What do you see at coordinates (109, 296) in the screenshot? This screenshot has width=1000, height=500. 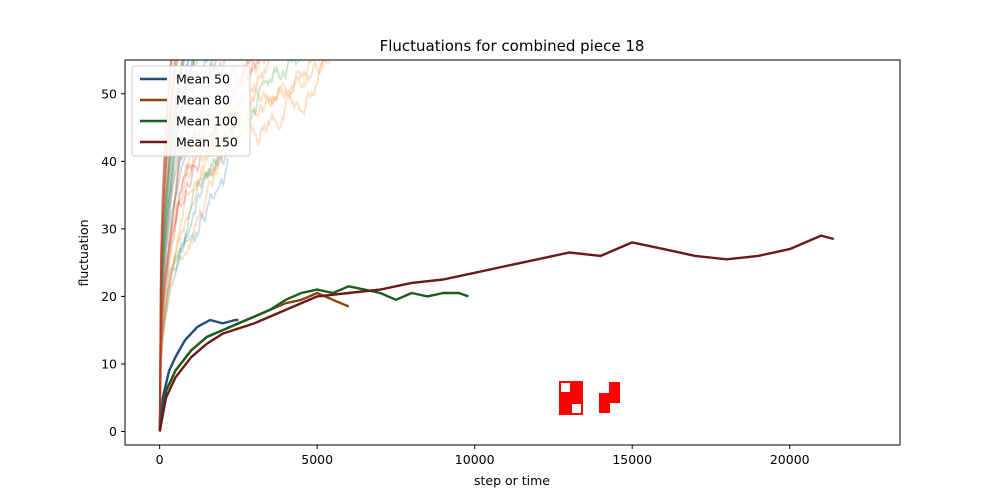 I see `y-tick-label: 20` at bounding box center [109, 296].